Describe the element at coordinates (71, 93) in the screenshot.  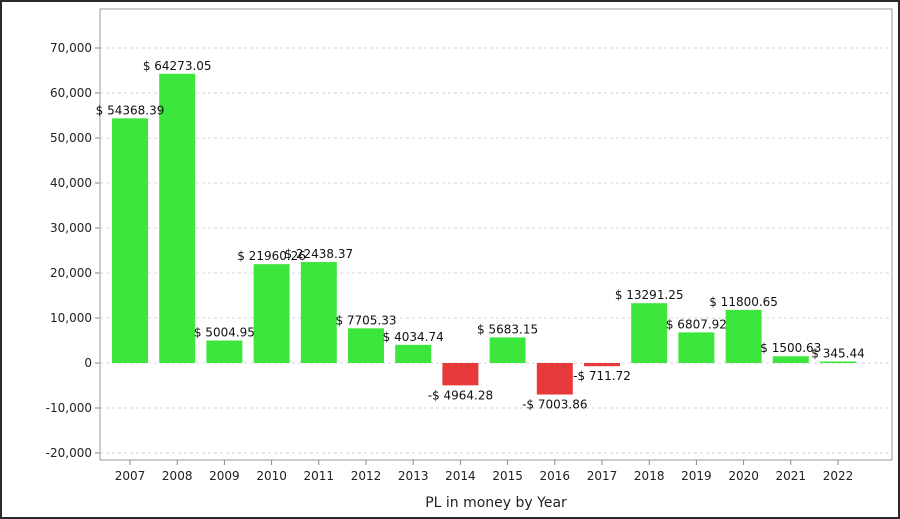
I see `y-tick-label: 60,000` at that location.